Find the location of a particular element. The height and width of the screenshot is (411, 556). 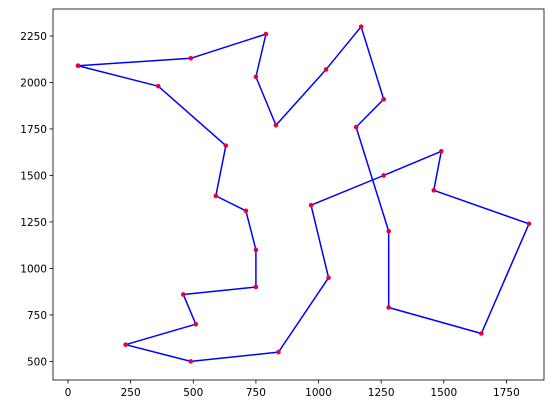

y-tick-label: 750 is located at coordinates (37, 316).